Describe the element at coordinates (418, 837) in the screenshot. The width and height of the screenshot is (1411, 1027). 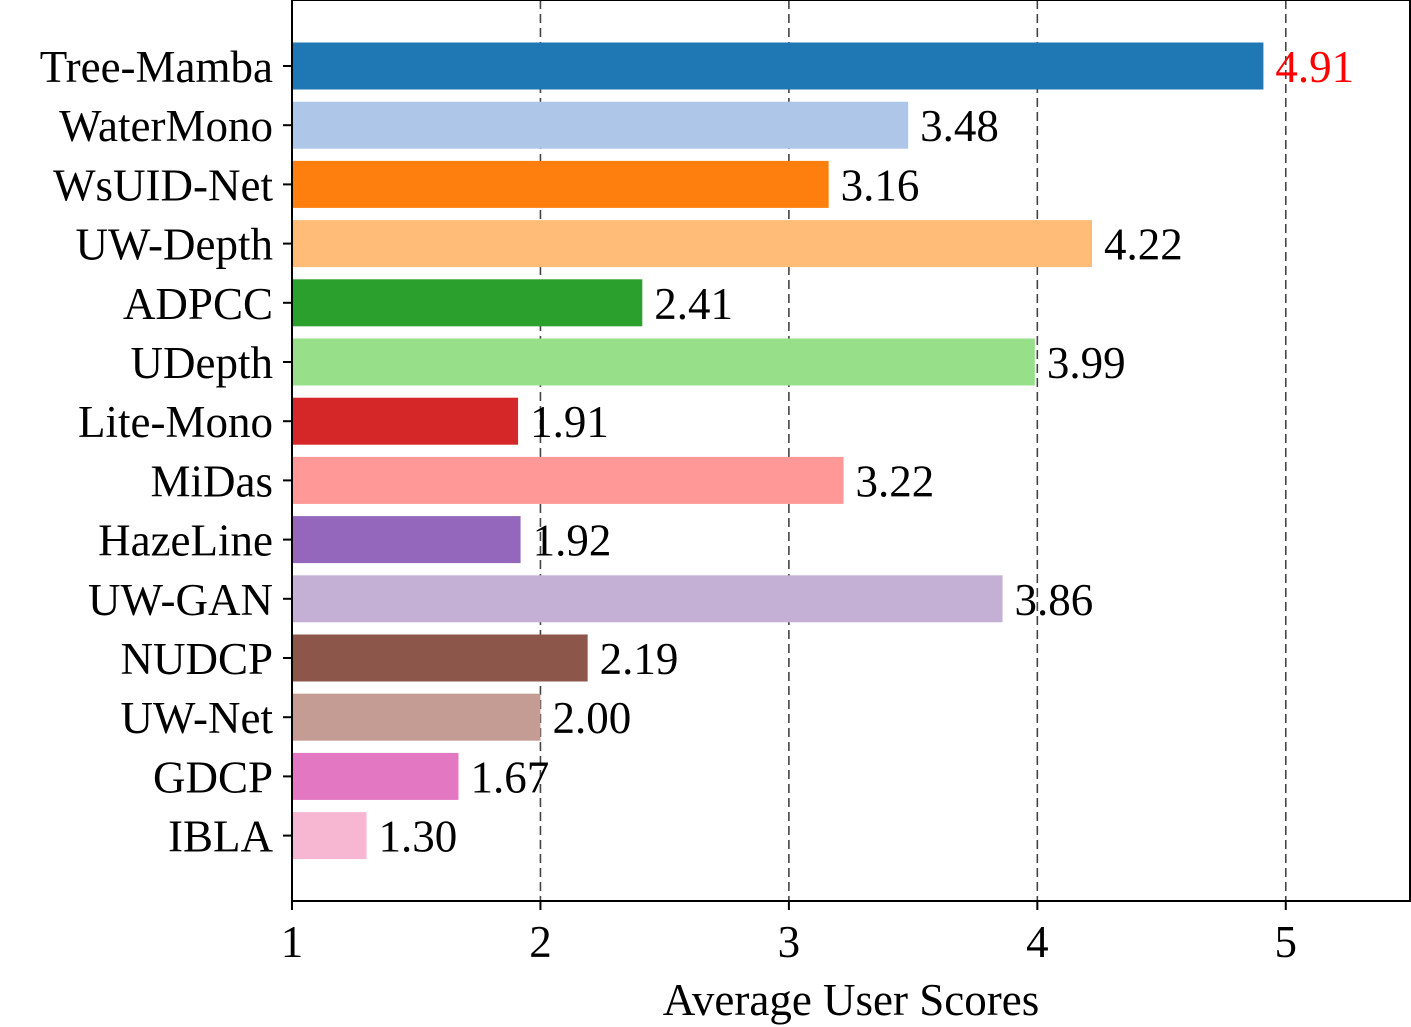
I see `value-label: 1.30` at that location.